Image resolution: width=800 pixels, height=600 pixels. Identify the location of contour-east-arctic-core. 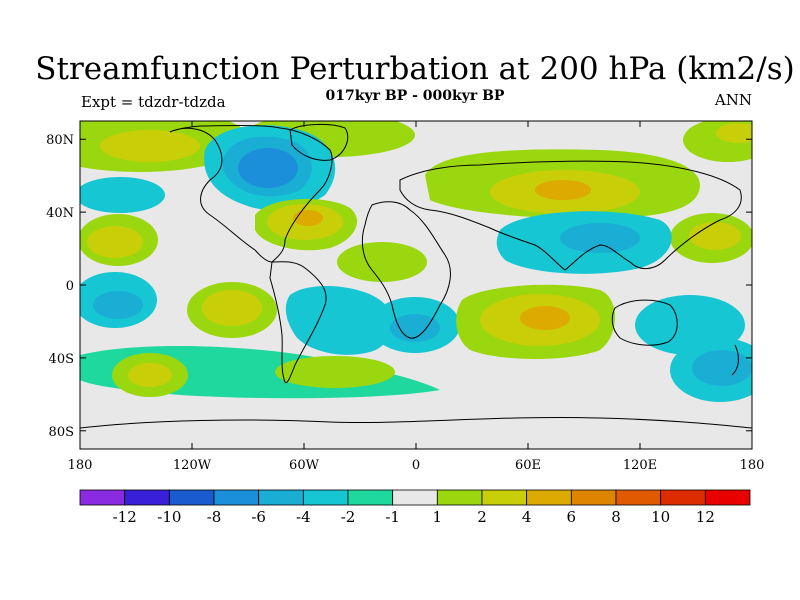
(734, 133).